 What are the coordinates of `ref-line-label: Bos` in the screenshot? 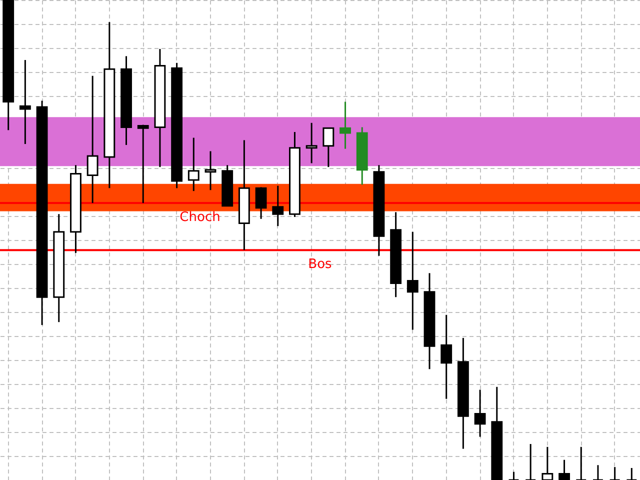 It's located at (320, 264).